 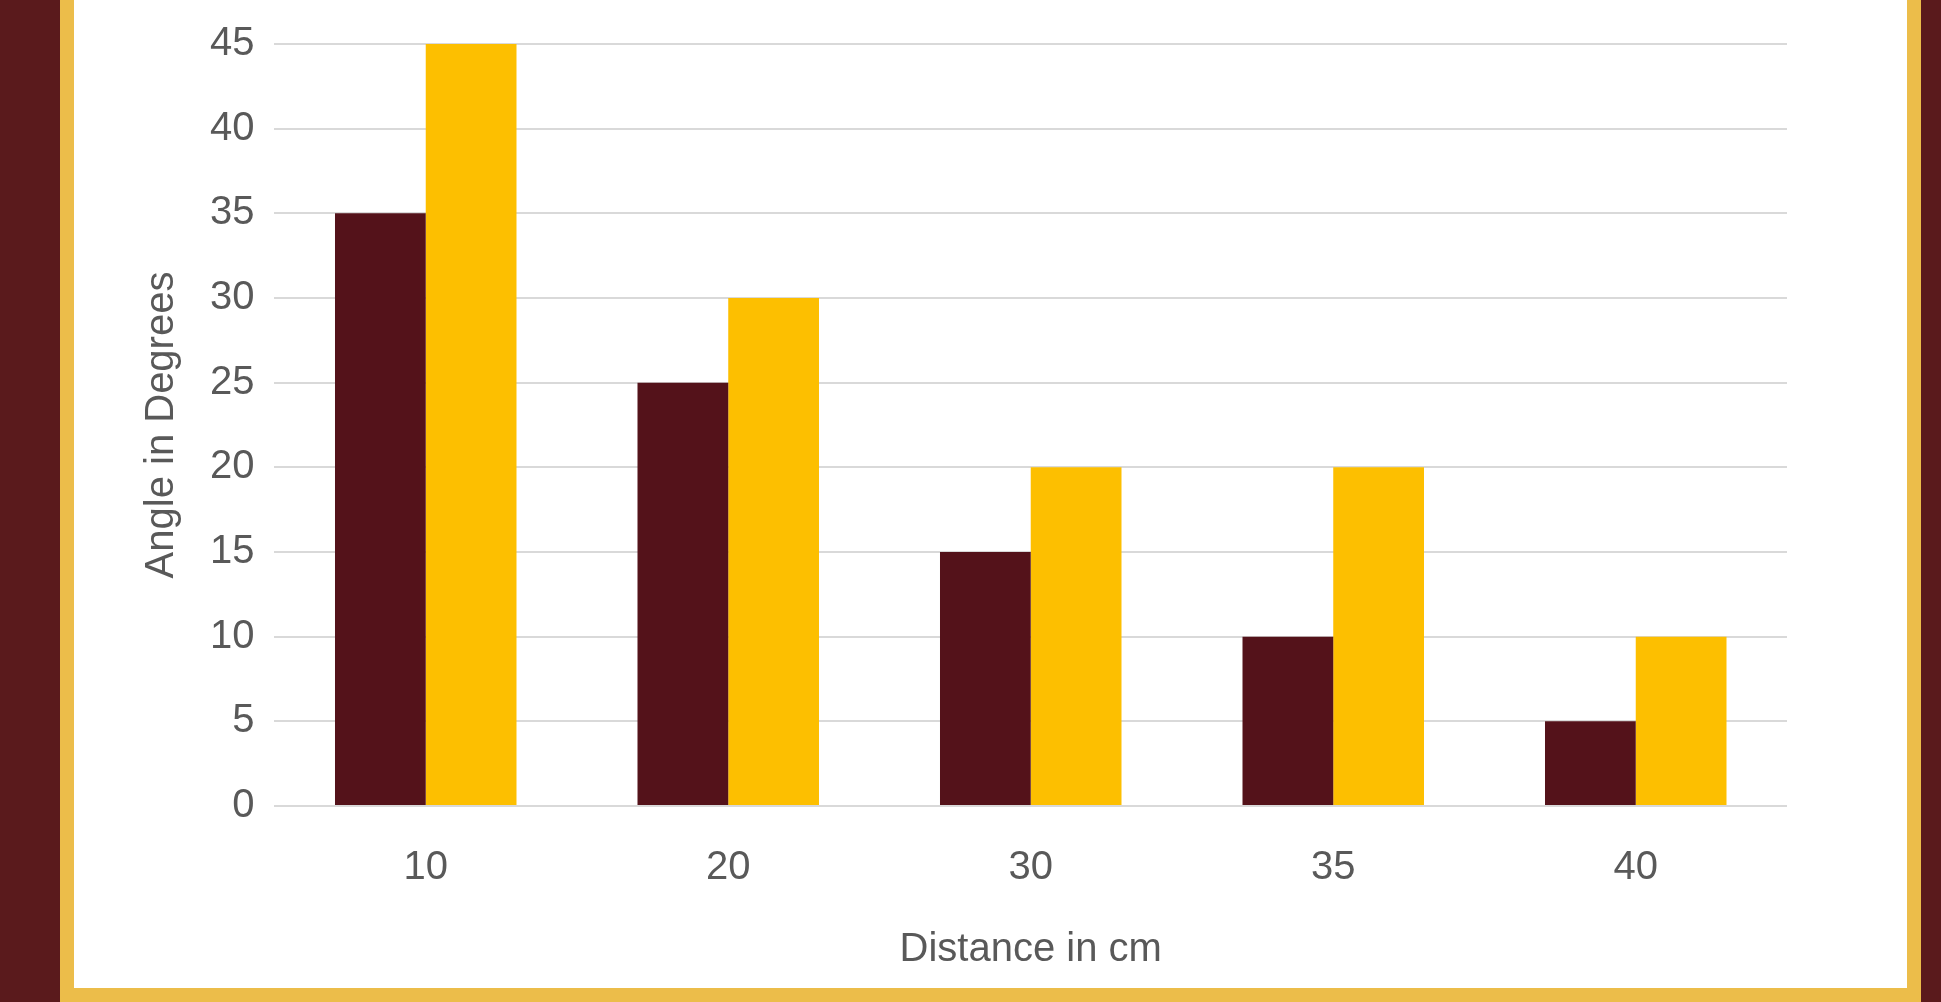 What do you see at coordinates (425, 865) in the screenshot?
I see `x-tick-label: 10` at bounding box center [425, 865].